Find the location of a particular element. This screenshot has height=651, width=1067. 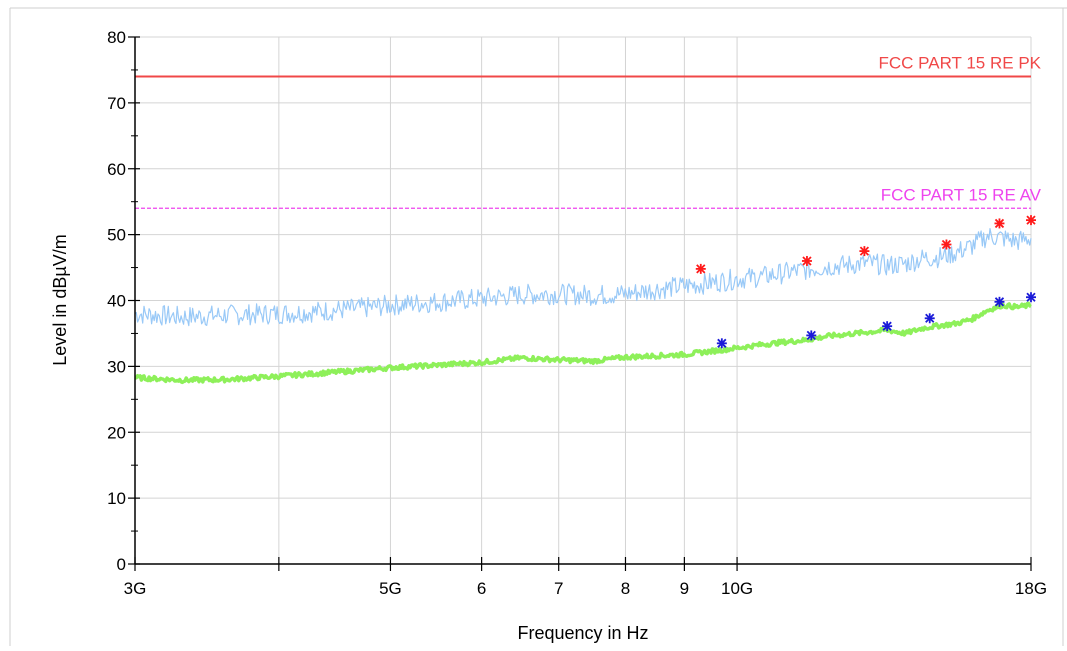

y-tick-label: 70 is located at coordinates (116, 103).